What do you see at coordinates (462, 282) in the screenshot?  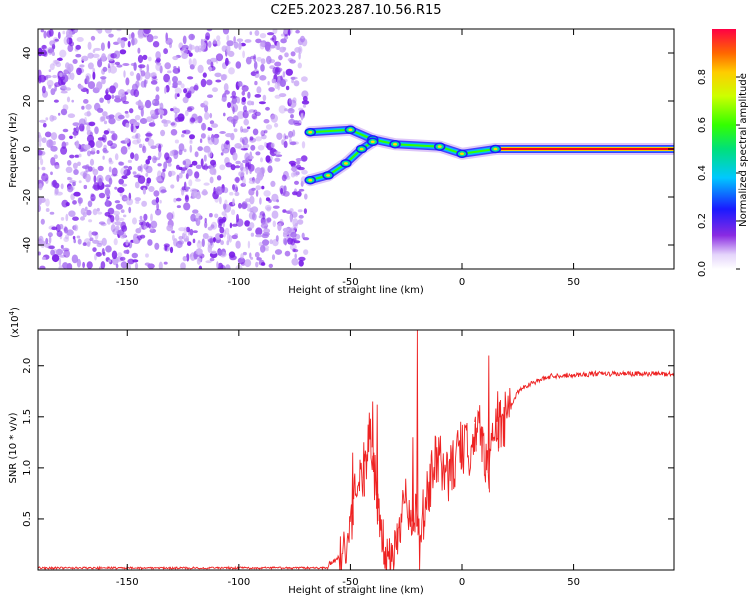 I see `x-tick-label: 0` at bounding box center [462, 282].